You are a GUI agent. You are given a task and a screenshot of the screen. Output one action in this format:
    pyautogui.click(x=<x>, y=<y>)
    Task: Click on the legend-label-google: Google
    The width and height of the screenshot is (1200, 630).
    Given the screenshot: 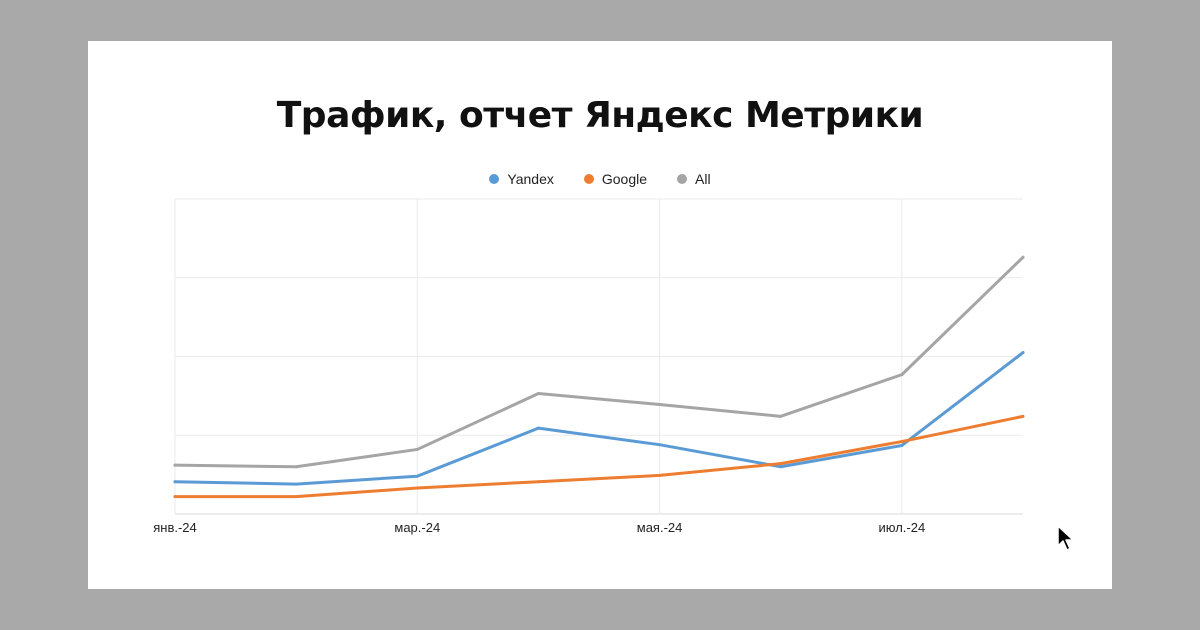 What is the action you would take?
    pyautogui.click(x=624, y=179)
    